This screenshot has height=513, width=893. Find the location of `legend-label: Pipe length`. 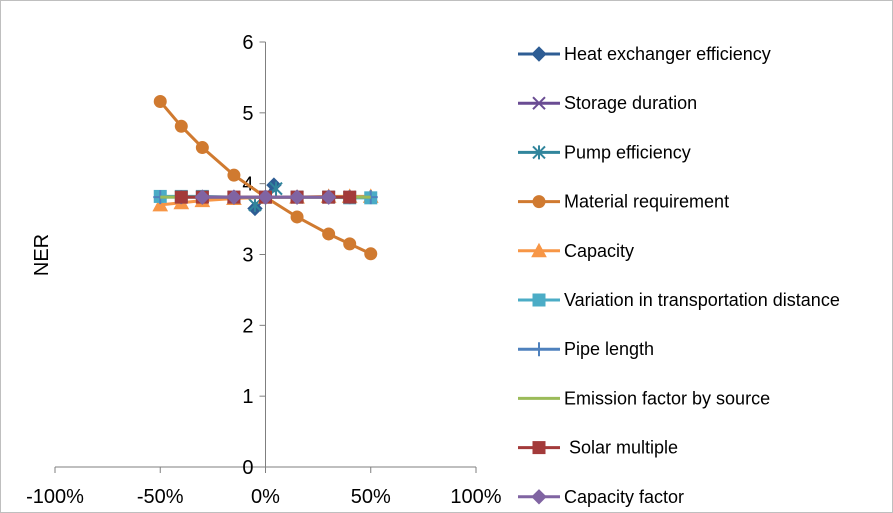

legend-label: Pipe length is located at coordinates (609, 349).